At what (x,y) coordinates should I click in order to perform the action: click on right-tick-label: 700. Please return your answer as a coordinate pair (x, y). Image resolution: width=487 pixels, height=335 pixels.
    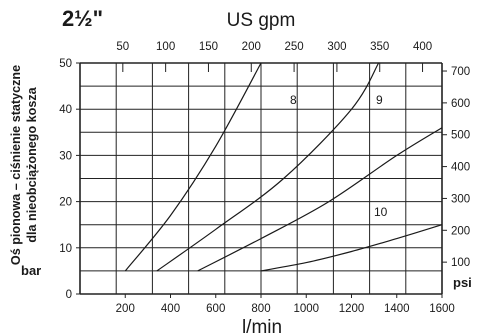
    Looking at the image, I should click on (460, 72).